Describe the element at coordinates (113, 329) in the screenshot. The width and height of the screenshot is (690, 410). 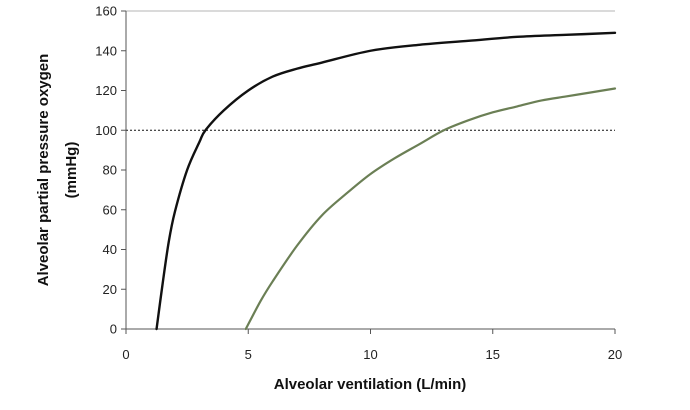
I see `y-tick-label: 0` at that location.